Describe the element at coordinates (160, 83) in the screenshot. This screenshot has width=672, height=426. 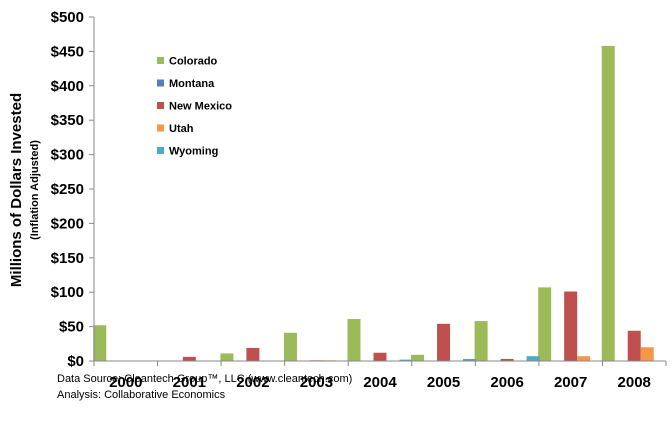
I see `legend-swatch-montana` at that location.